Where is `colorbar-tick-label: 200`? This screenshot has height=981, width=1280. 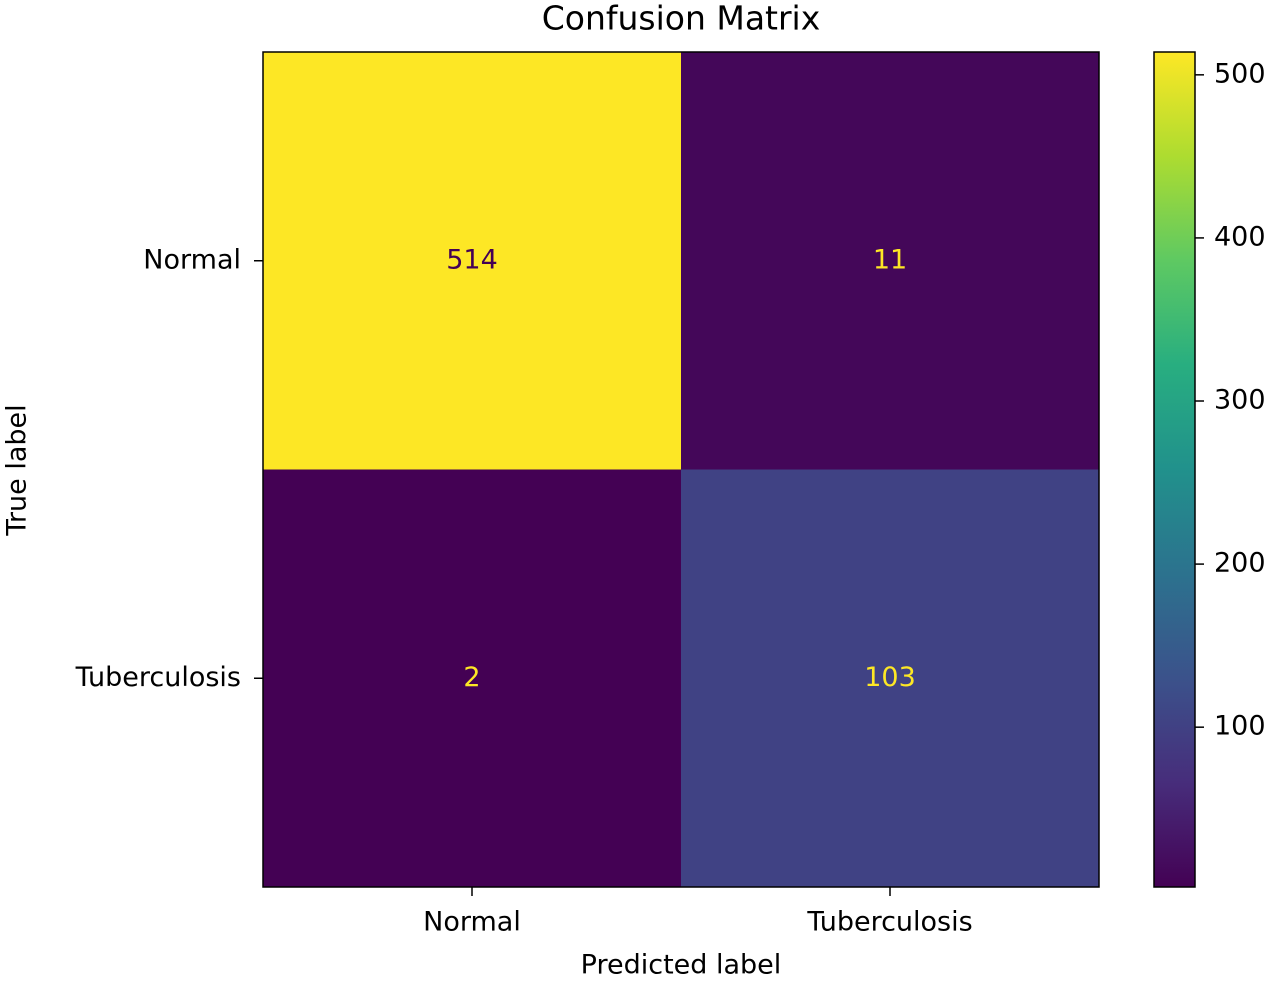
colorbar-tick-label: 200 is located at coordinates (1240, 563).